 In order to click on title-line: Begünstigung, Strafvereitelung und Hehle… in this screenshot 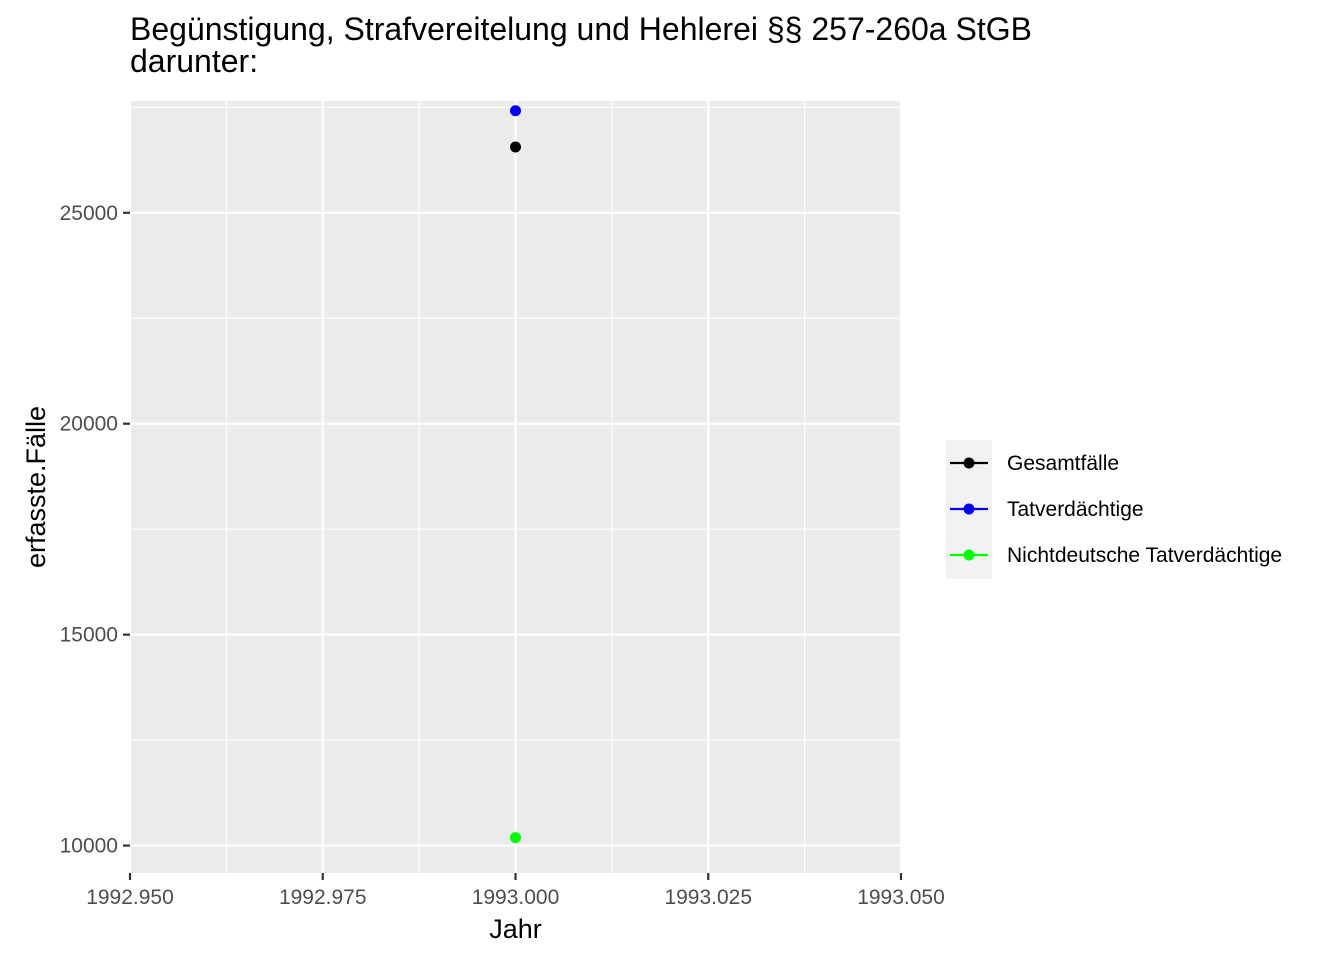, I will do `click(581, 29)`.